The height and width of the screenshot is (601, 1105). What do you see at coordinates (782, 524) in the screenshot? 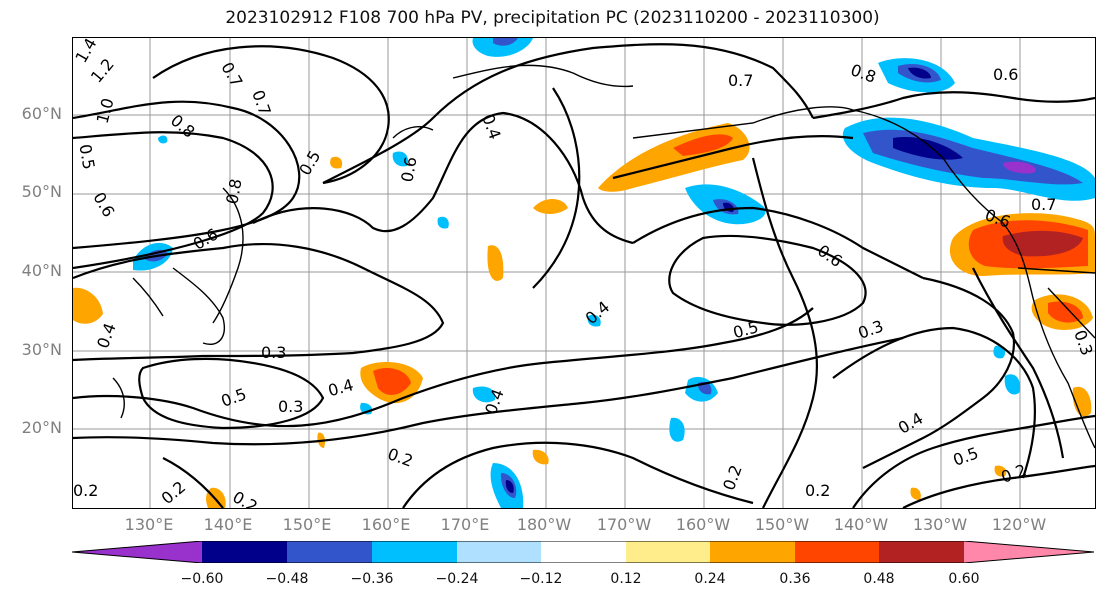
I see `longitude-label: 150°W` at bounding box center [782, 524].